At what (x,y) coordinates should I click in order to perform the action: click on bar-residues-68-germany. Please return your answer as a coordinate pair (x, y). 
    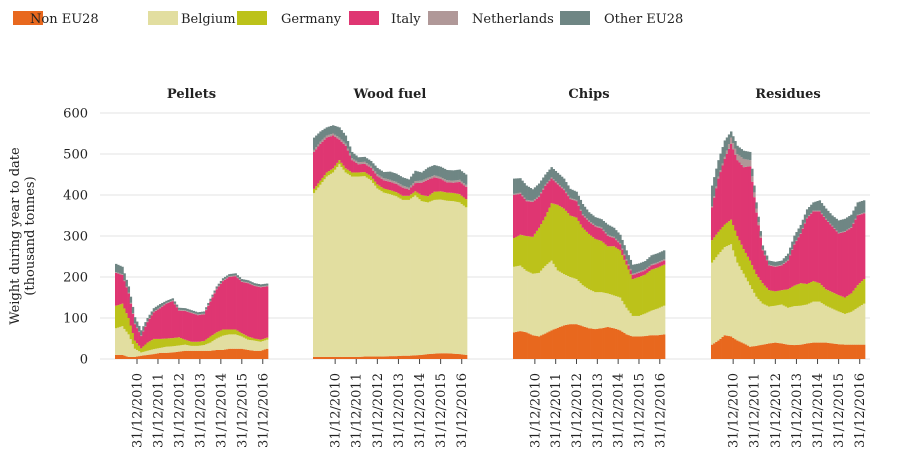
    Looking at the image, I should click on (855, 298).